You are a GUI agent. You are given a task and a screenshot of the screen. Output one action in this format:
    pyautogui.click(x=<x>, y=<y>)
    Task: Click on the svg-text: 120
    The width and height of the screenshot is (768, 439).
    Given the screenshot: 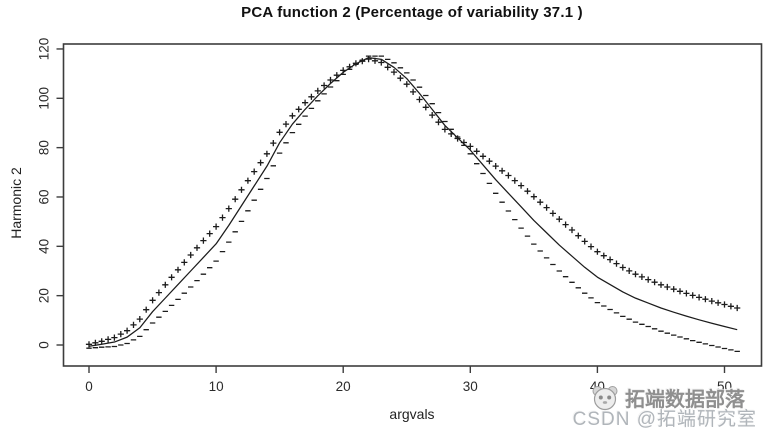 What is the action you would take?
    pyautogui.click(x=44, y=49)
    